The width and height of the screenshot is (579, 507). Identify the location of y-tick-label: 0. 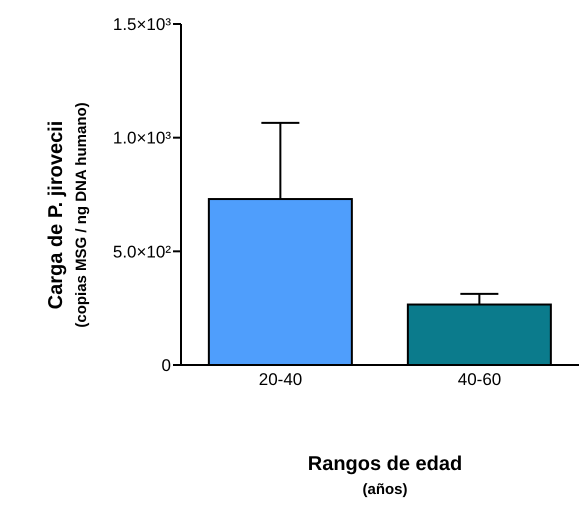
(166, 366).